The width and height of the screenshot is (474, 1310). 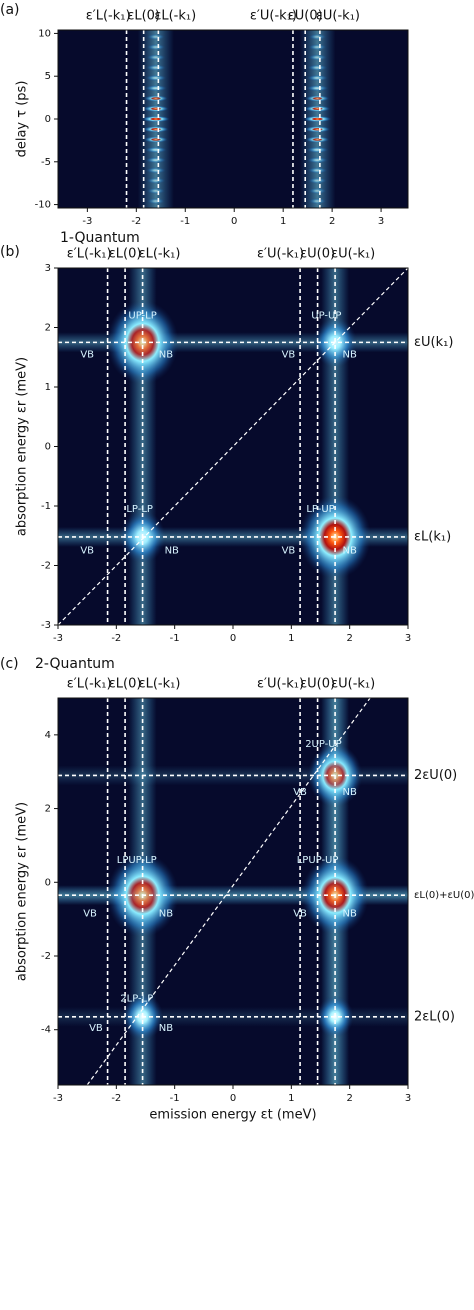 What do you see at coordinates (232, 1115) in the screenshot?
I see `x-axis-label: emission energy εt (meV)` at bounding box center [232, 1115].